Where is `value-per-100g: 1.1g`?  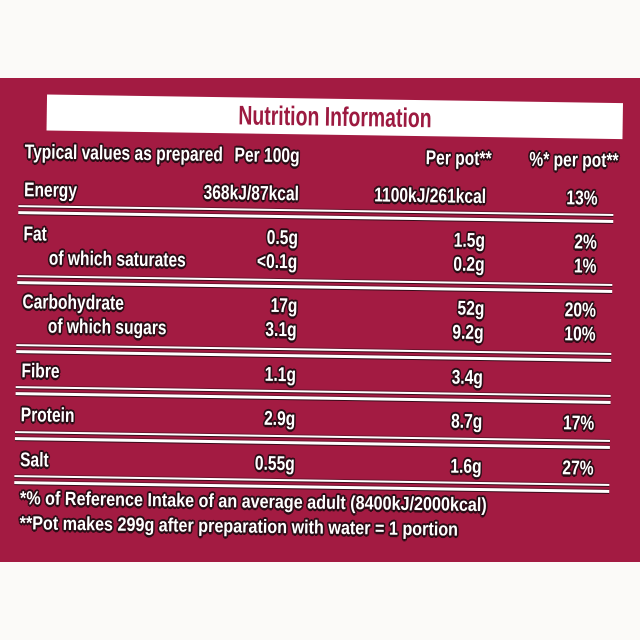 value-per-100g: 1.1g is located at coordinates (280, 375).